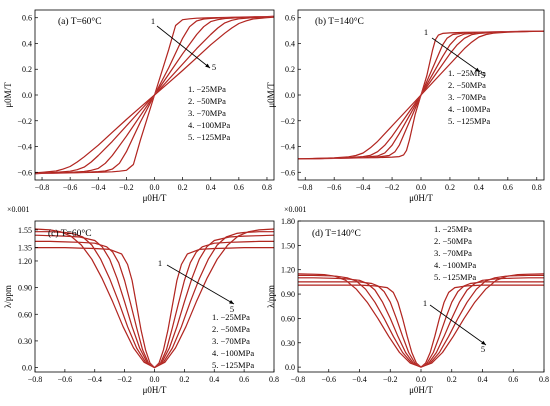  I want to click on y-axis-label: μ0M/T, so click(8, 95).